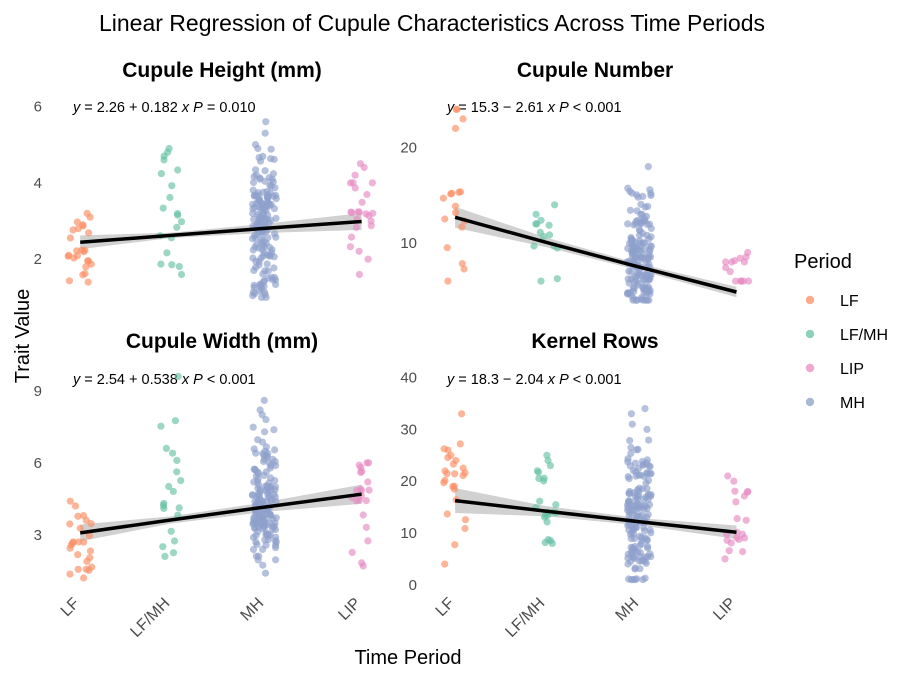 This screenshot has height=679, width=916. I want to click on x-tick-label: LIP, so click(724, 609).